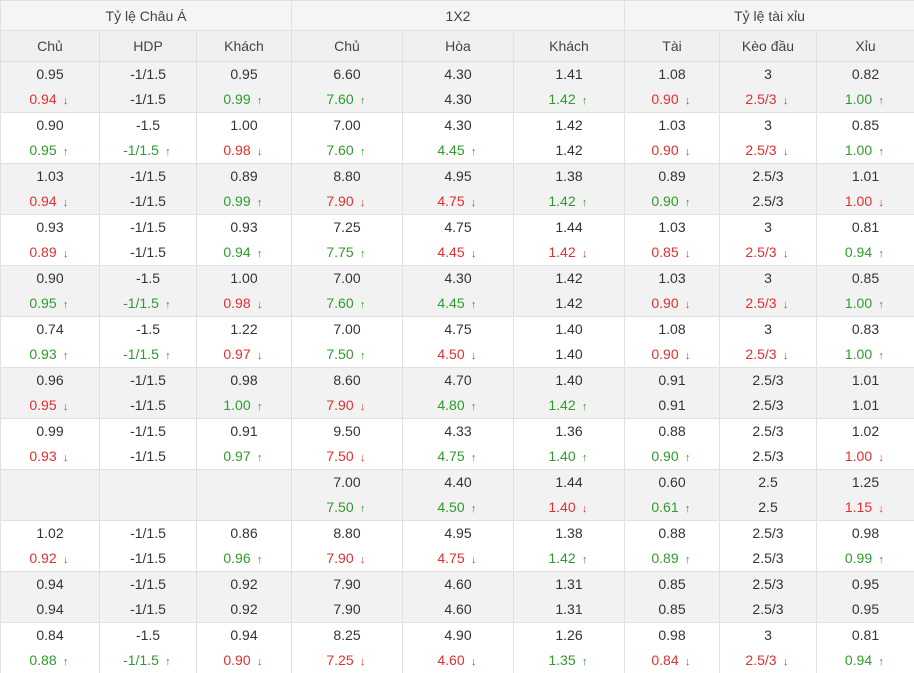 Image resolution: width=914 pixels, height=673 pixels. Describe the element at coordinates (569, 354) in the screenshot. I see `current-odds-line: 1.40` at that location.